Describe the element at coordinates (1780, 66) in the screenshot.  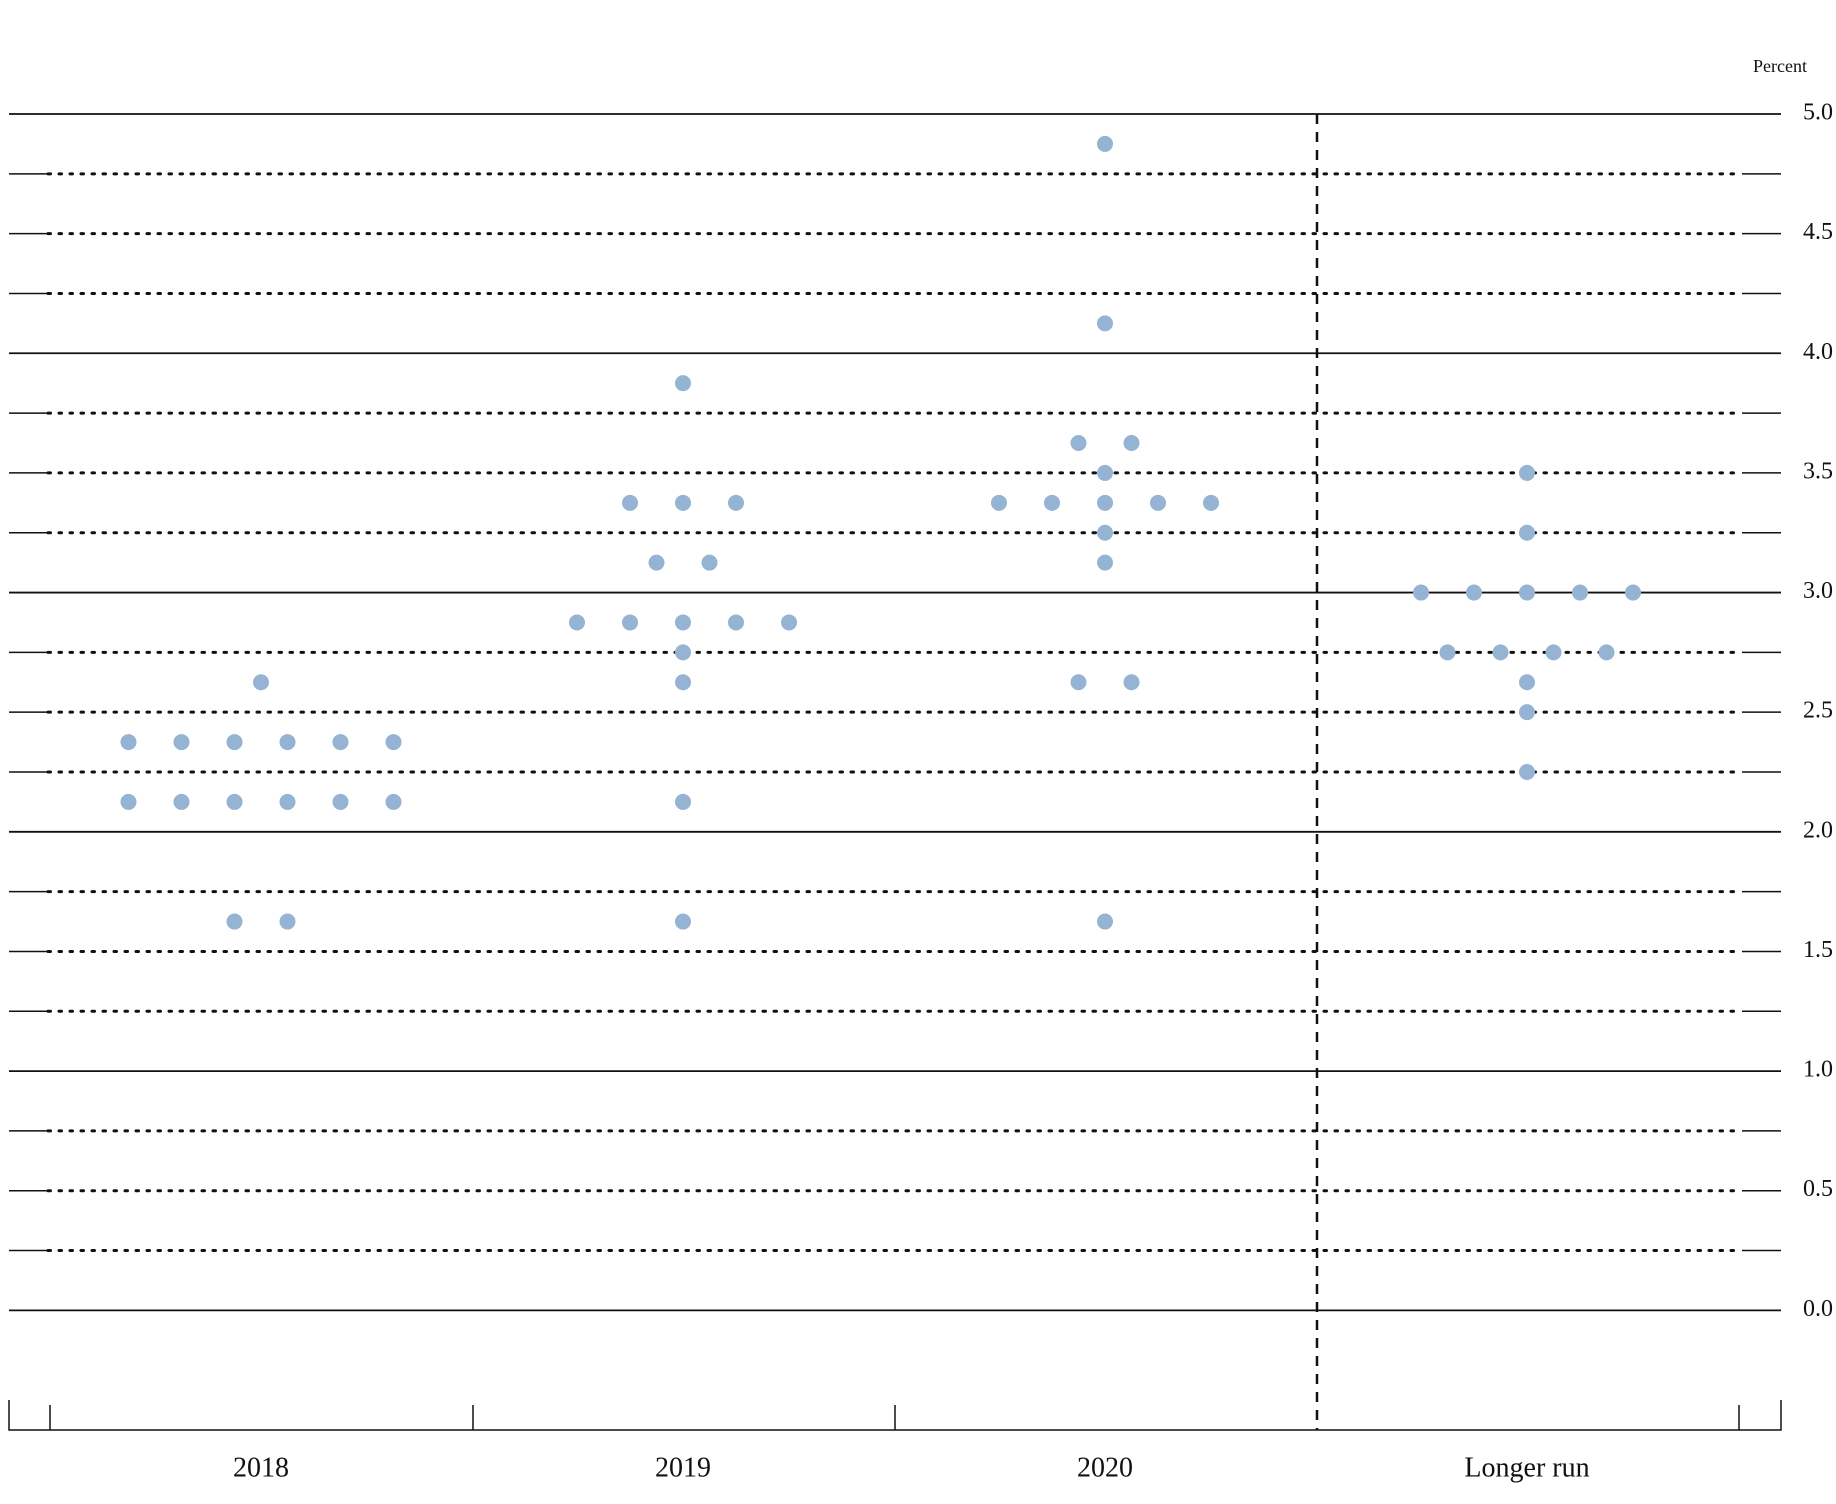
I see `y-axis-label: Percent` at that location.